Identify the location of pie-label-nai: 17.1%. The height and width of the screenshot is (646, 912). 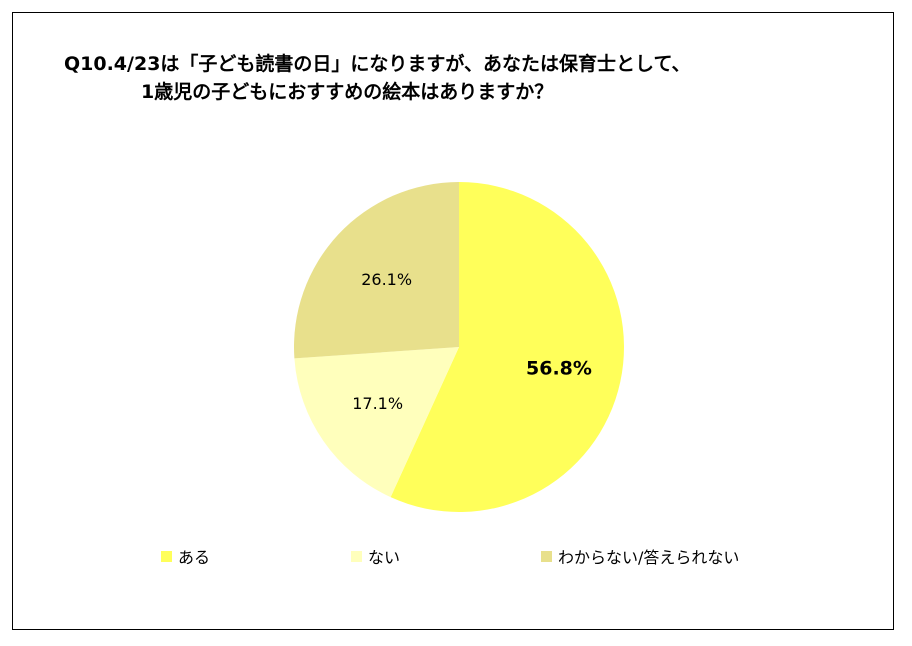
(377, 403).